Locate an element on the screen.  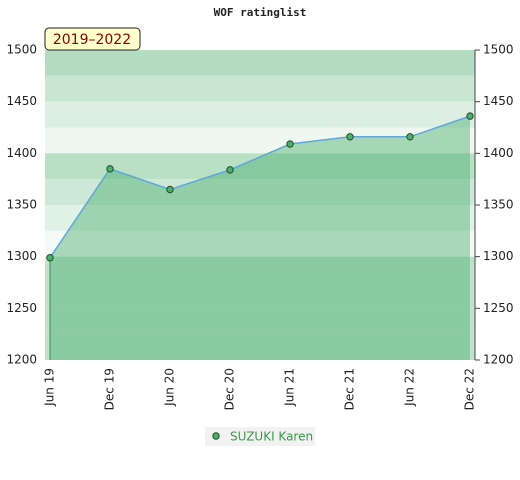
legend-label: SUZUKI Karen is located at coordinates (271, 437).